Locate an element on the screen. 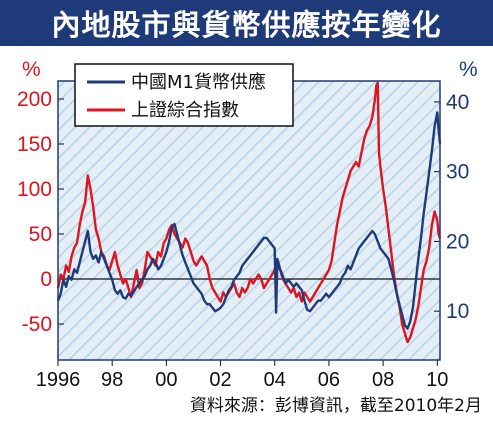 The height and width of the screenshot is (422, 493). legend-label-index: 上證綜合指數 is located at coordinates (185, 110).